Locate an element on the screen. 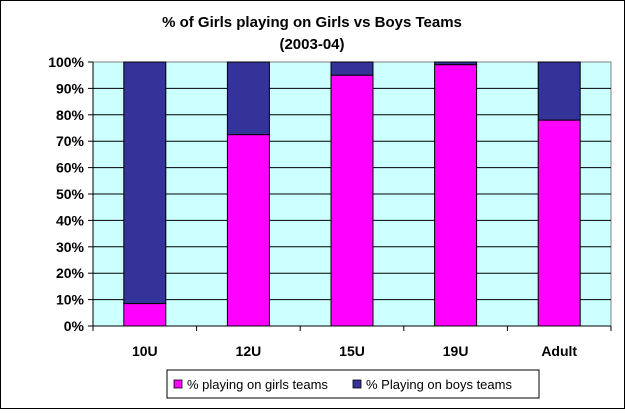 The width and height of the screenshot is (625, 413). x-tick-label: 15U is located at coordinates (352, 351).